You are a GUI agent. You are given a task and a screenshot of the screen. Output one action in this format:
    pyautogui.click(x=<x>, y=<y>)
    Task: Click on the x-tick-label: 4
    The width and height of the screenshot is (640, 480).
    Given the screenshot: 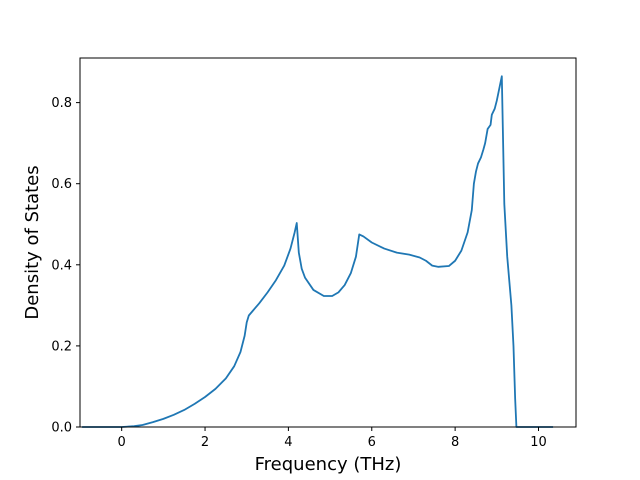 What is the action you would take?
    pyautogui.click(x=288, y=442)
    